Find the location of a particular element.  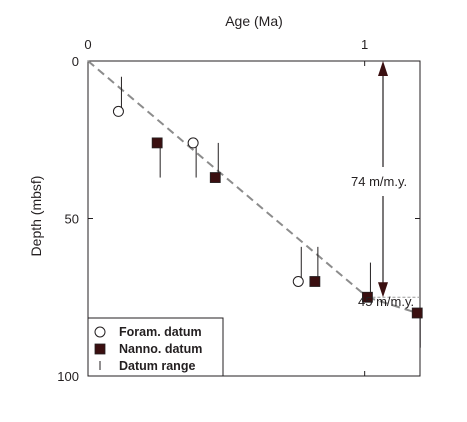

y-axis-title: Depth (mbsf) is located at coordinates (36, 216).